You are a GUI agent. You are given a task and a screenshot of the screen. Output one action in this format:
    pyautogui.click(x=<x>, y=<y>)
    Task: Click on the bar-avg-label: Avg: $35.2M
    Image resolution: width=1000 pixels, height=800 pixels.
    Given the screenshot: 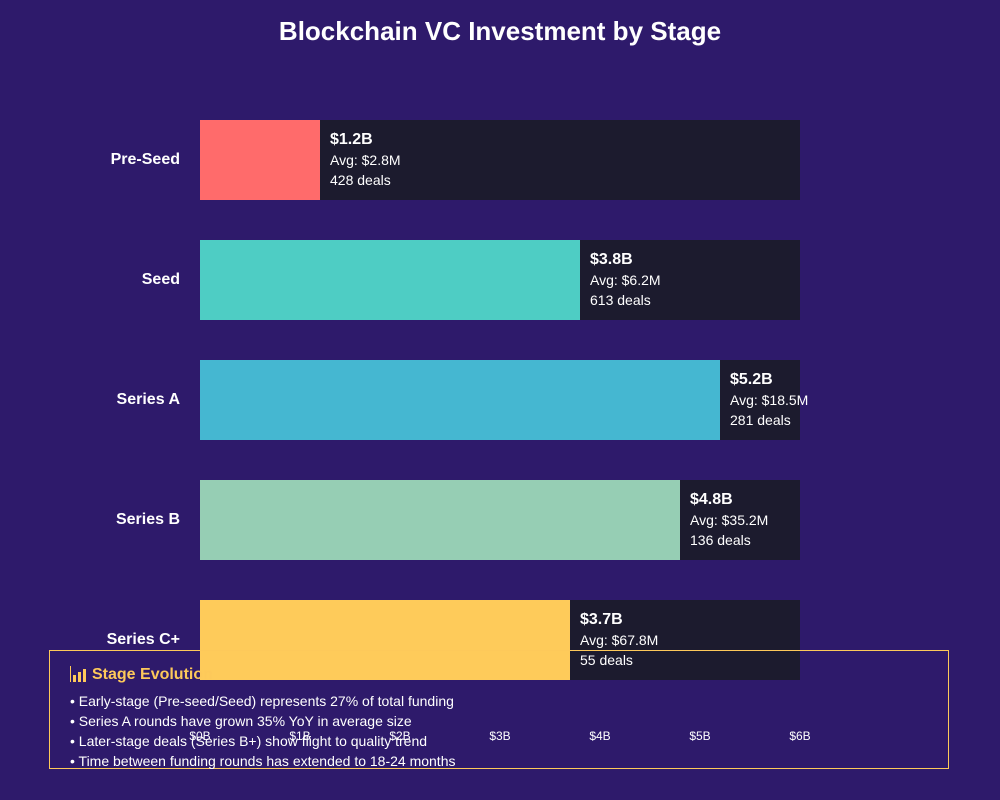 What is the action you would take?
    pyautogui.click(x=729, y=520)
    